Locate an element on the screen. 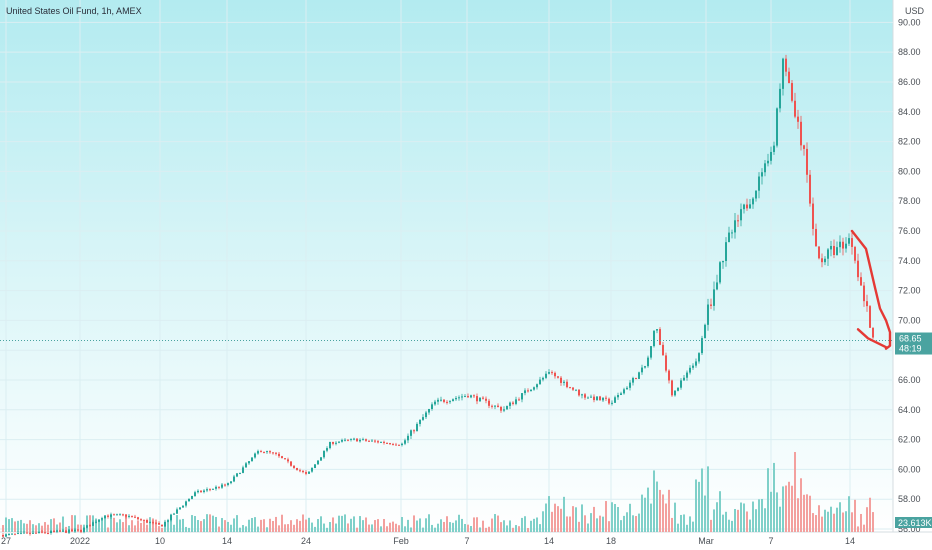  price-scale-background is located at coordinates (912, 266).